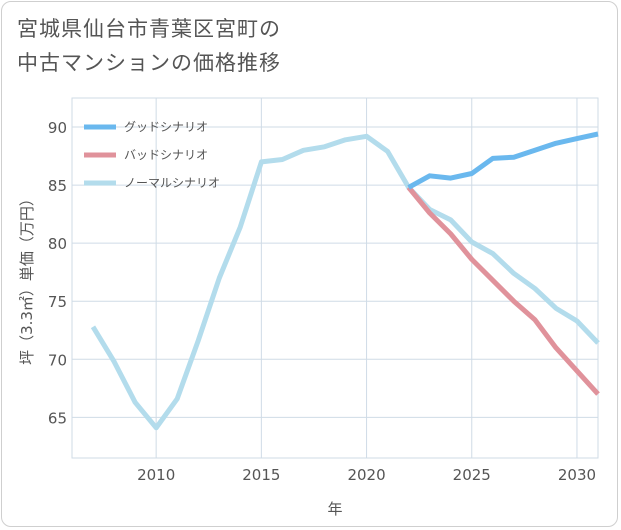 The width and height of the screenshot is (621, 530). Describe the element at coordinates (27, 278) in the screenshot. I see `y-axis-label: 坪（3.3㎡）単価（万円）` at that location.